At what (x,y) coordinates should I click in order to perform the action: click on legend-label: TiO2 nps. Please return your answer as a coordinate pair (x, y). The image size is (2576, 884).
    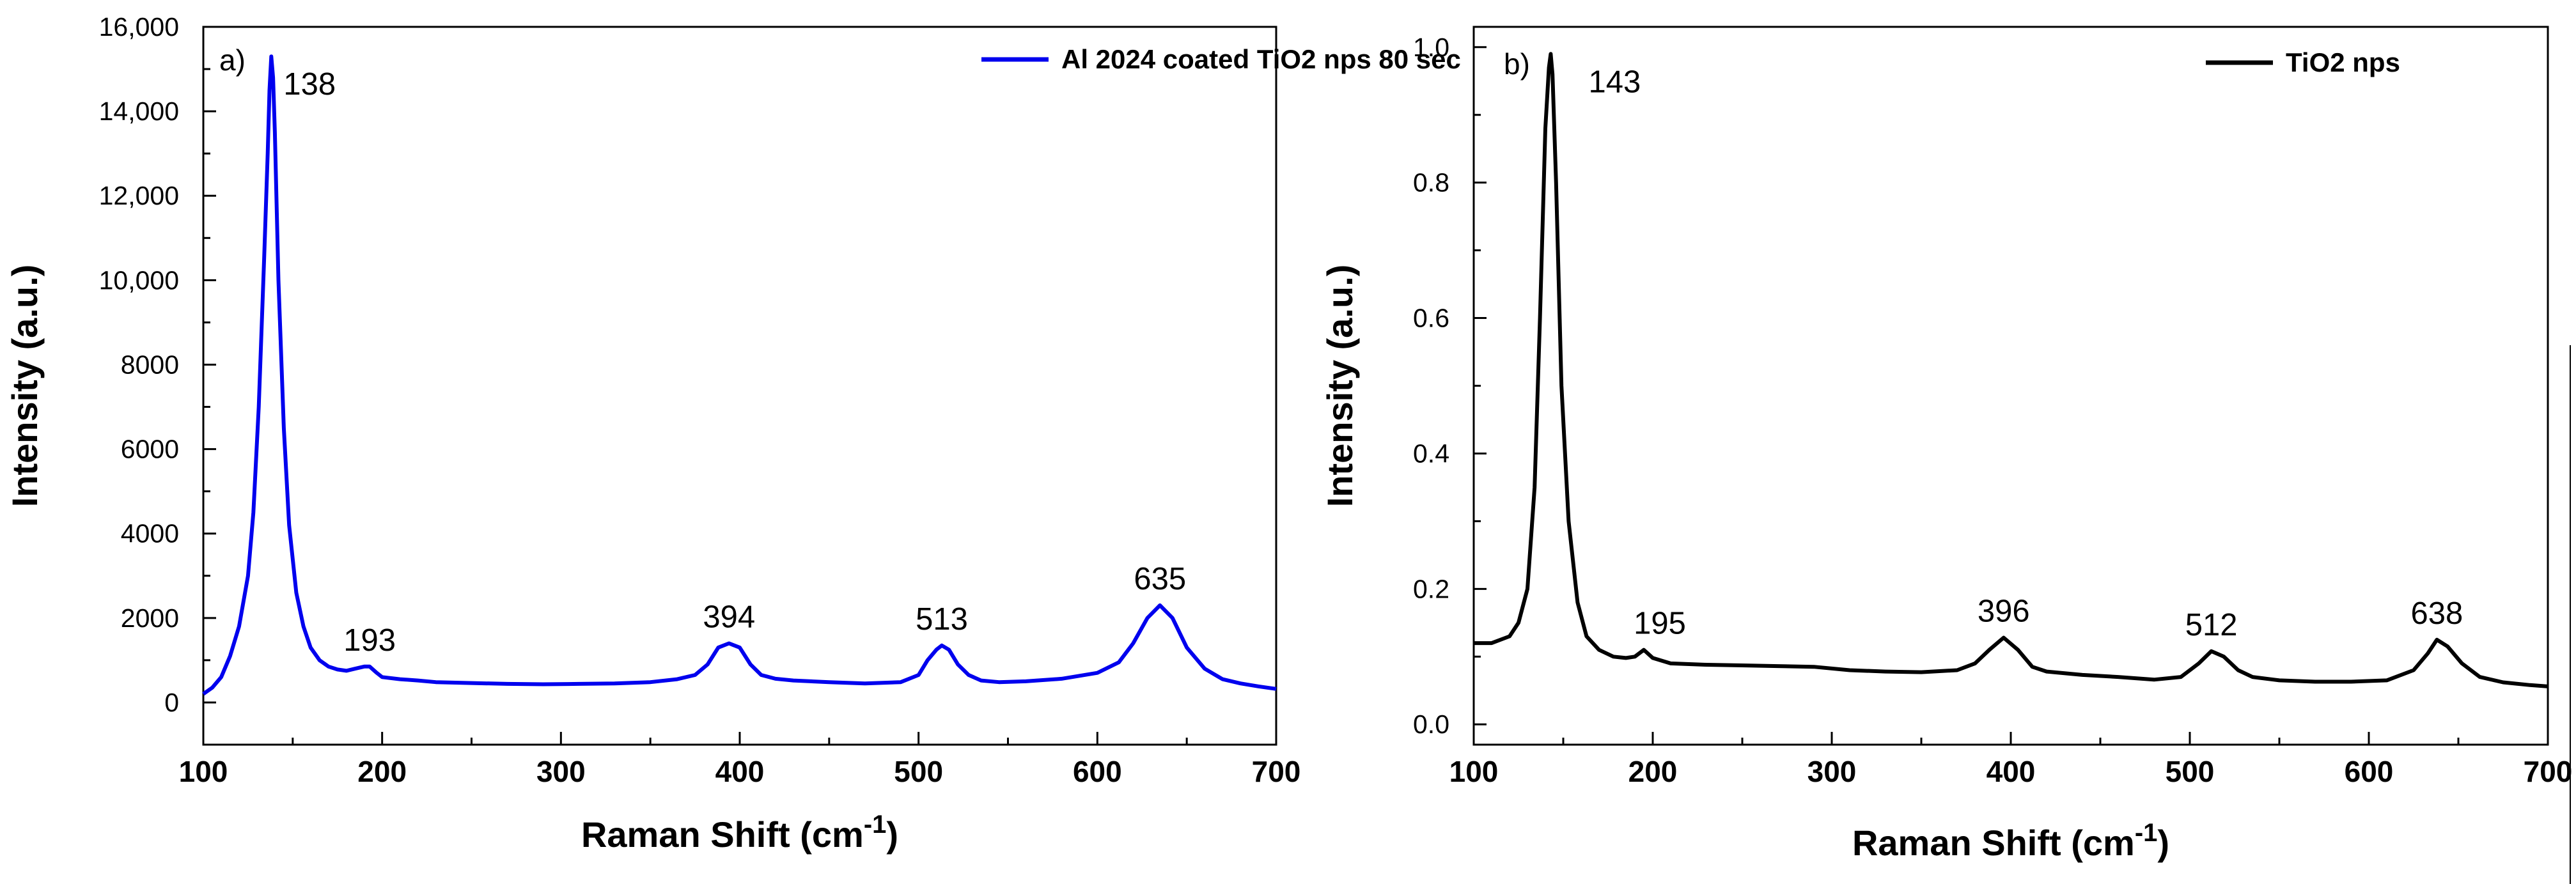
    Looking at the image, I should click on (2343, 62).